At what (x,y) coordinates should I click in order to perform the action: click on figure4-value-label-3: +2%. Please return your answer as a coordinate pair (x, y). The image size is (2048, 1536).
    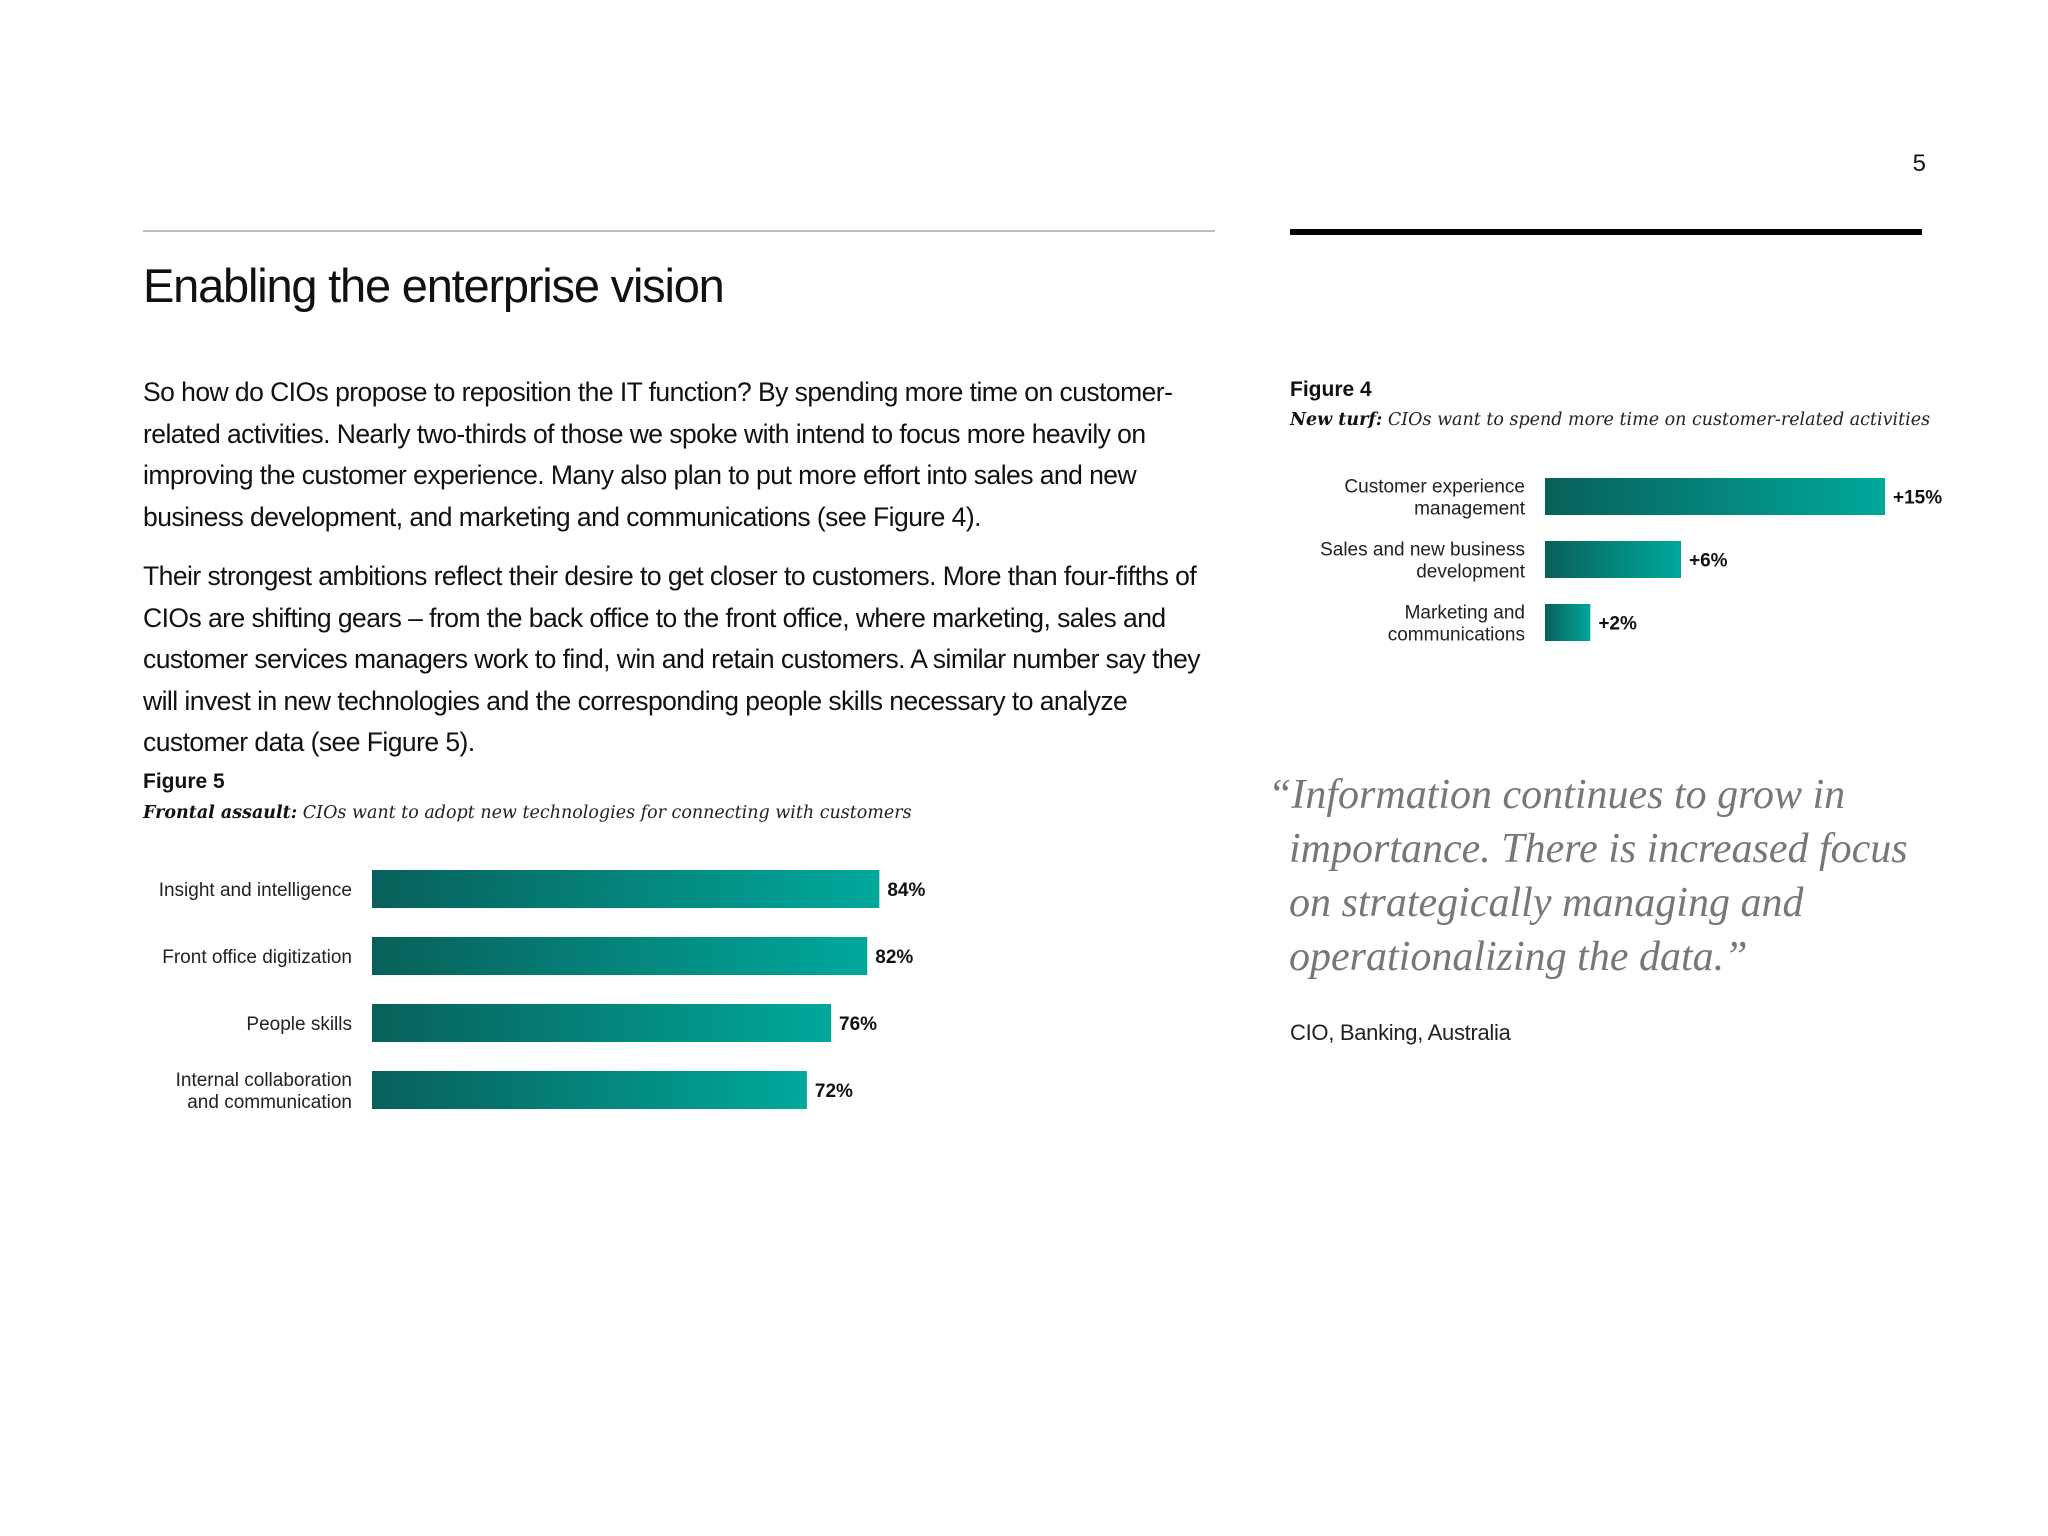
    Looking at the image, I should click on (1617, 624).